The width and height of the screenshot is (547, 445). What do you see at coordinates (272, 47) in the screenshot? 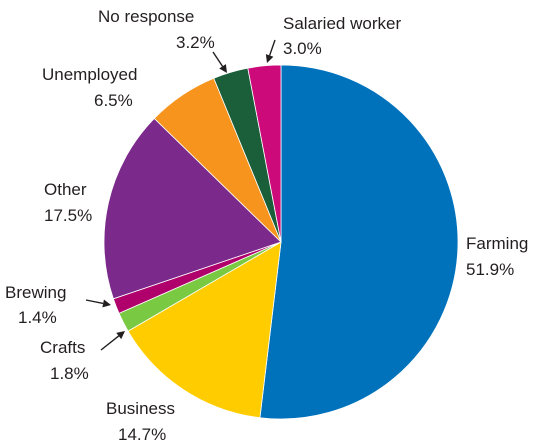
I see `arrow-salaried-worker-line` at bounding box center [272, 47].